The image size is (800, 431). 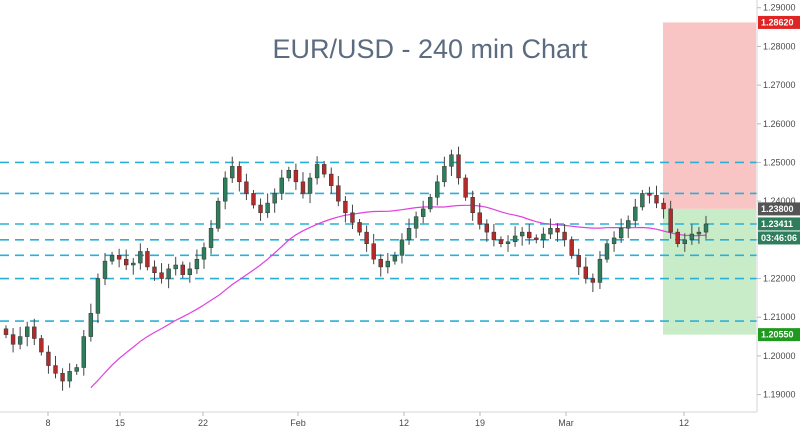 I want to click on entry-price-tag-label: 1.23800, so click(x=777, y=209).